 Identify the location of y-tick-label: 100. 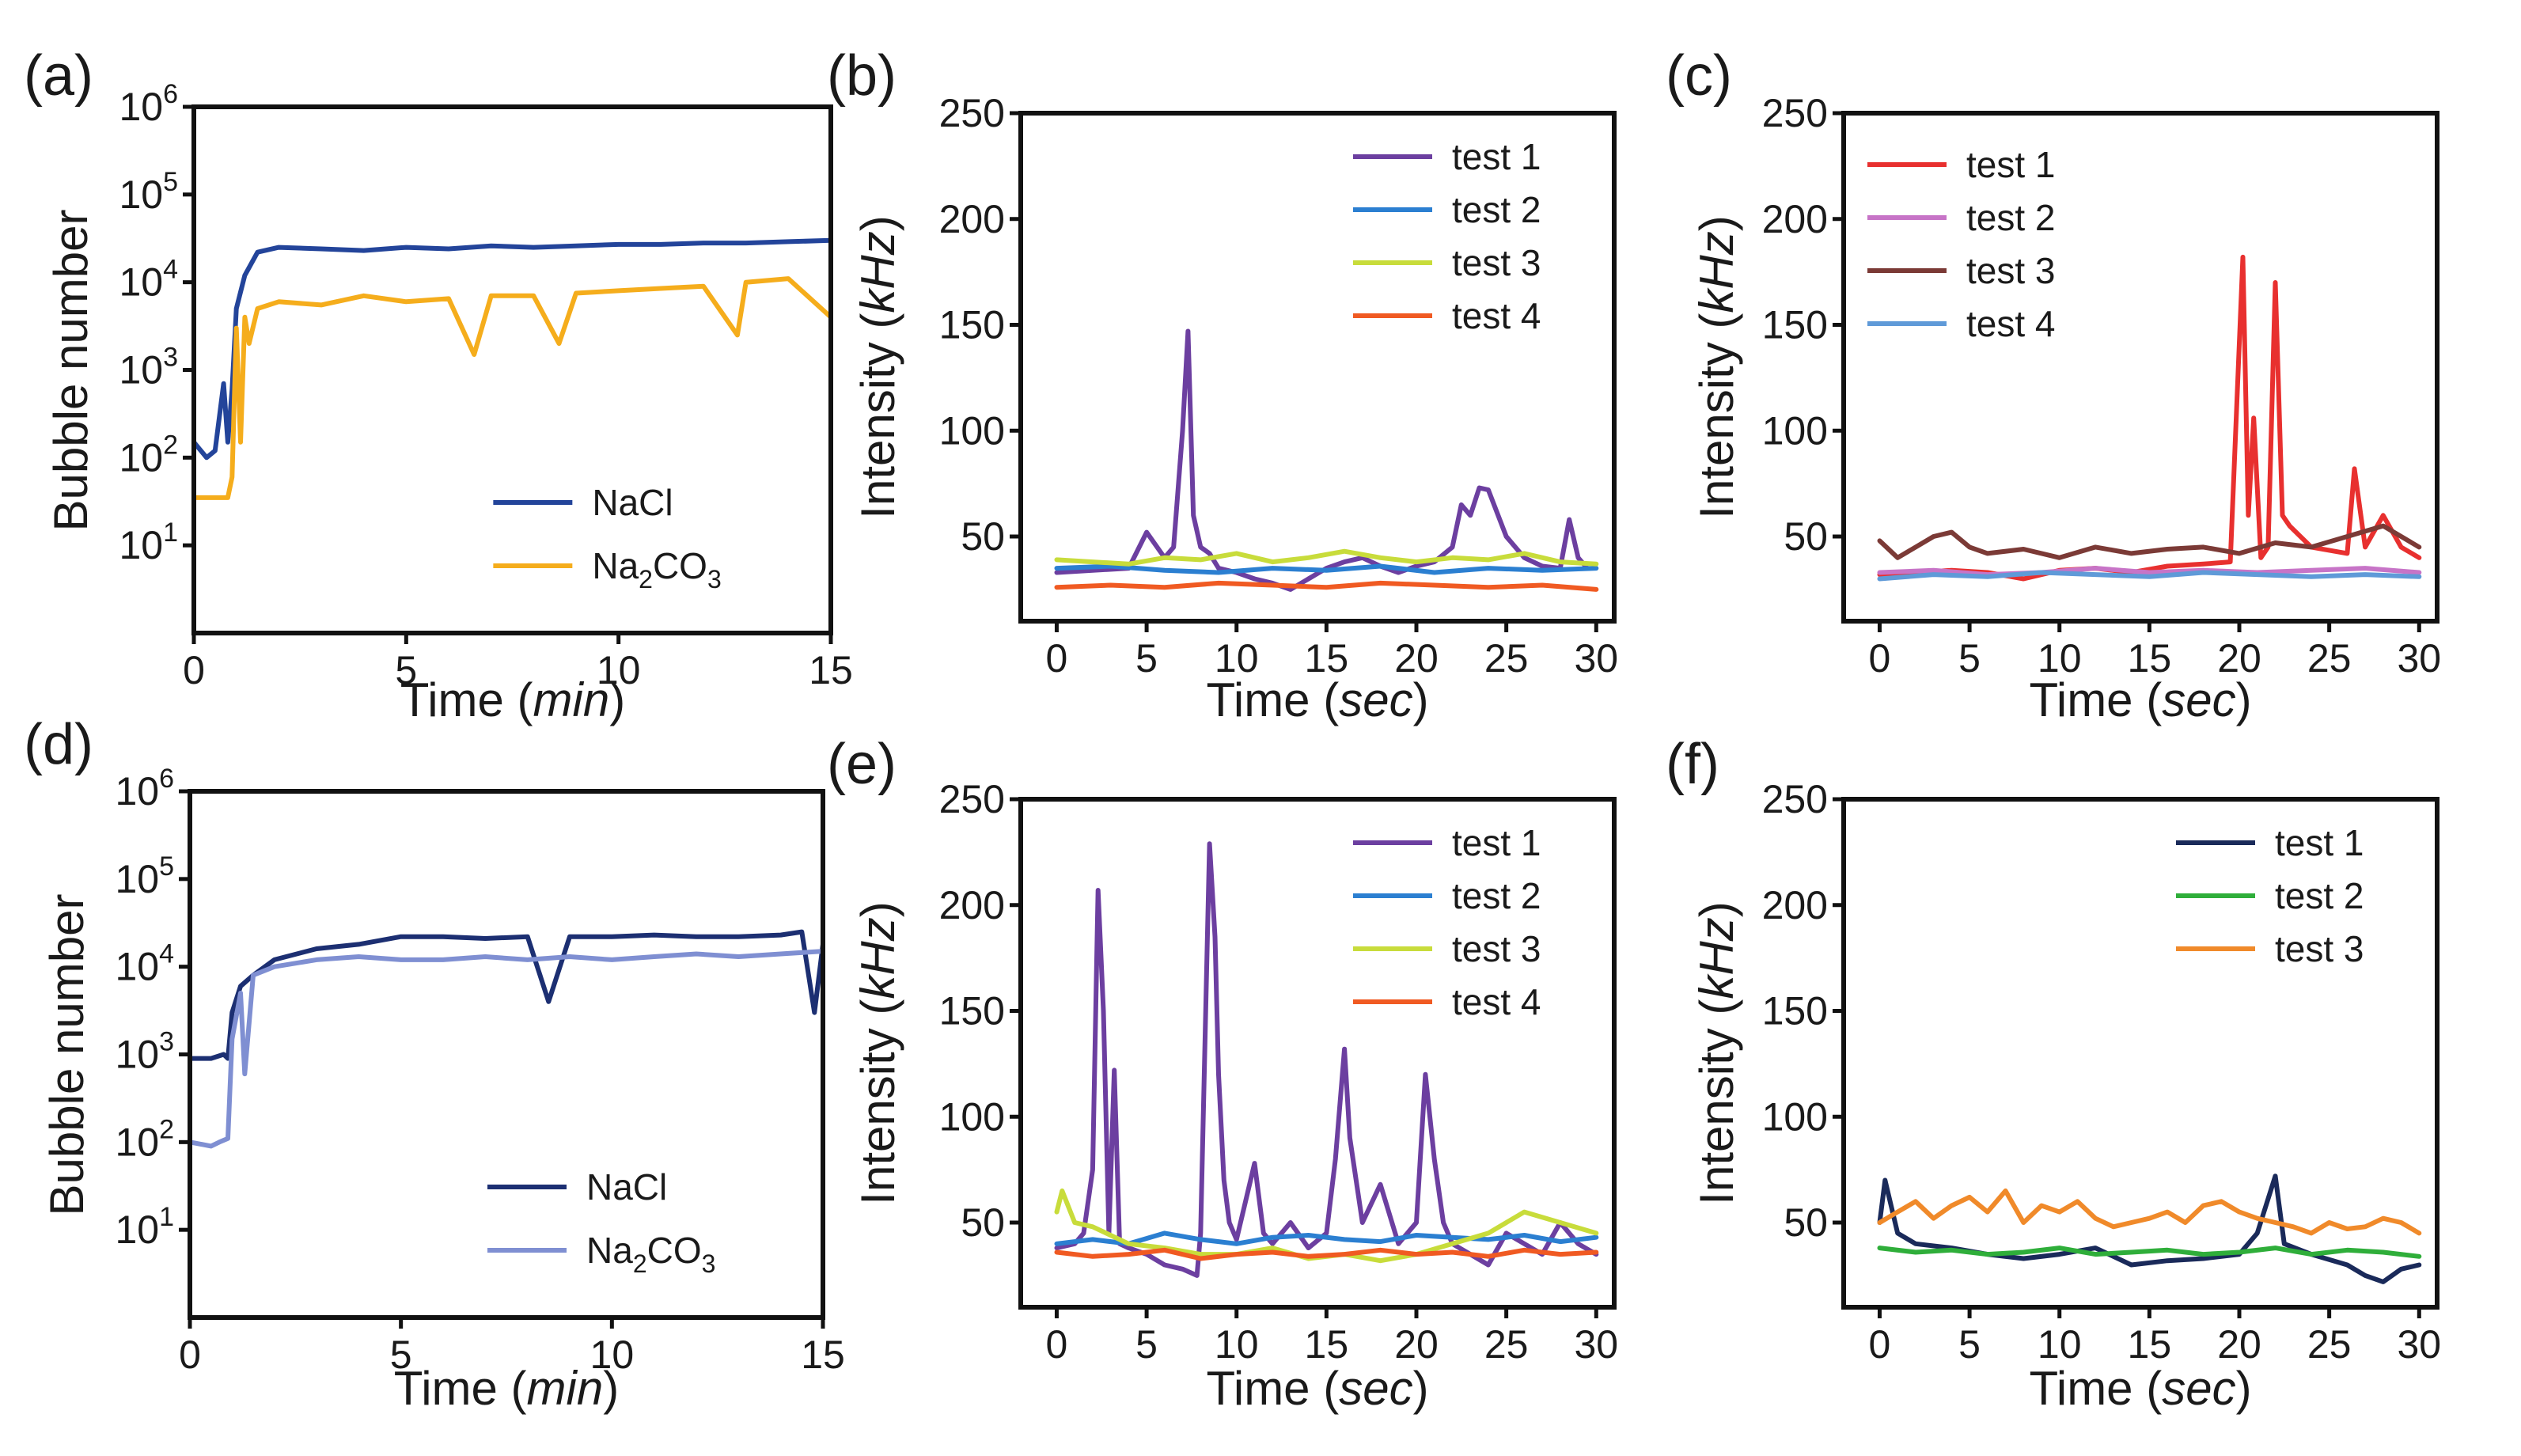
(1795, 430).